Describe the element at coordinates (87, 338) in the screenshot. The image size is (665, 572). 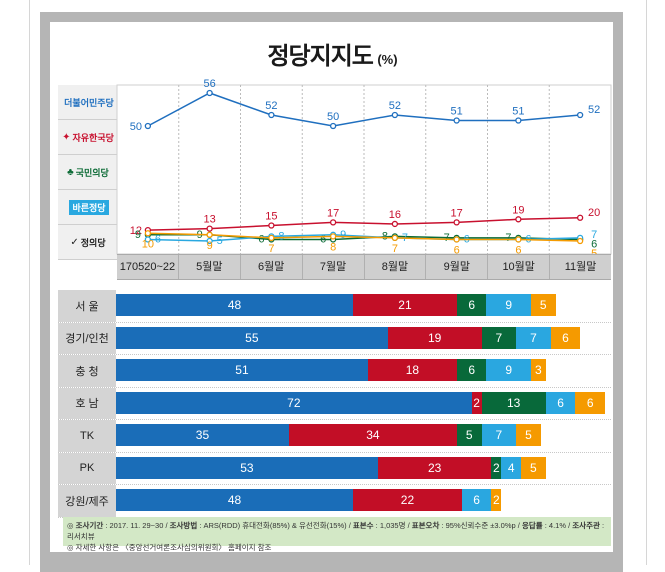
I see `region-label: 경기/인천` at that location.